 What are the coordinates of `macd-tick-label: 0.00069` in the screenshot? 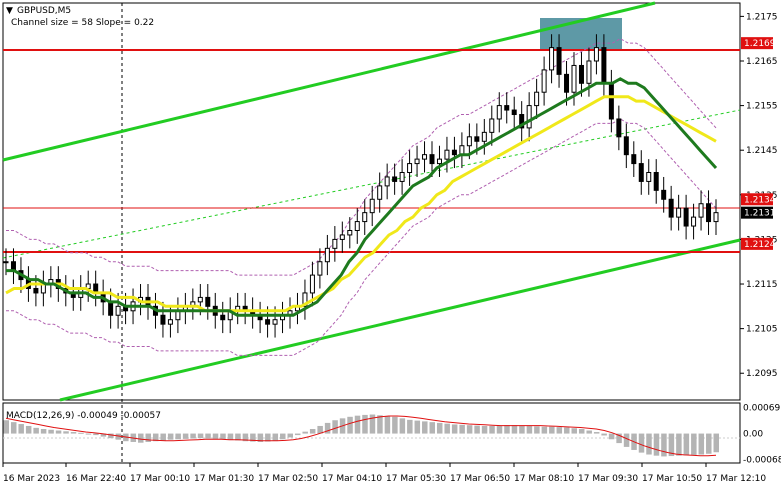 It's located at (761, 408).